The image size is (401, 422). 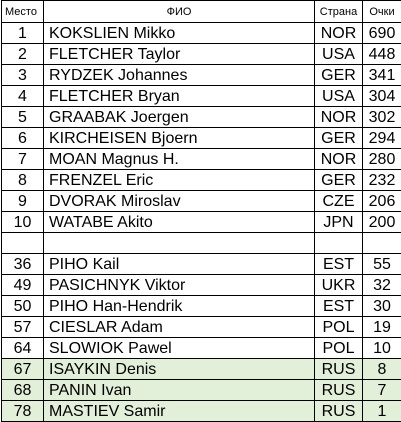 What do you see at coordinates (339, 201) in the screenshot?
I see `country-cell: CZE` at bounding box center [339, 201].